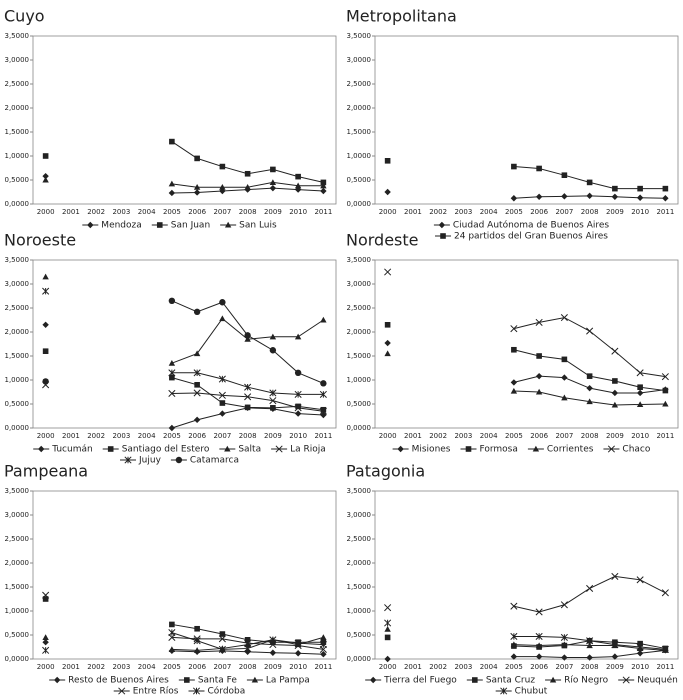 The height and width of the screenshot is (700, 683). I want to click on legend-item: Santa Cruz, so click(500, 681).